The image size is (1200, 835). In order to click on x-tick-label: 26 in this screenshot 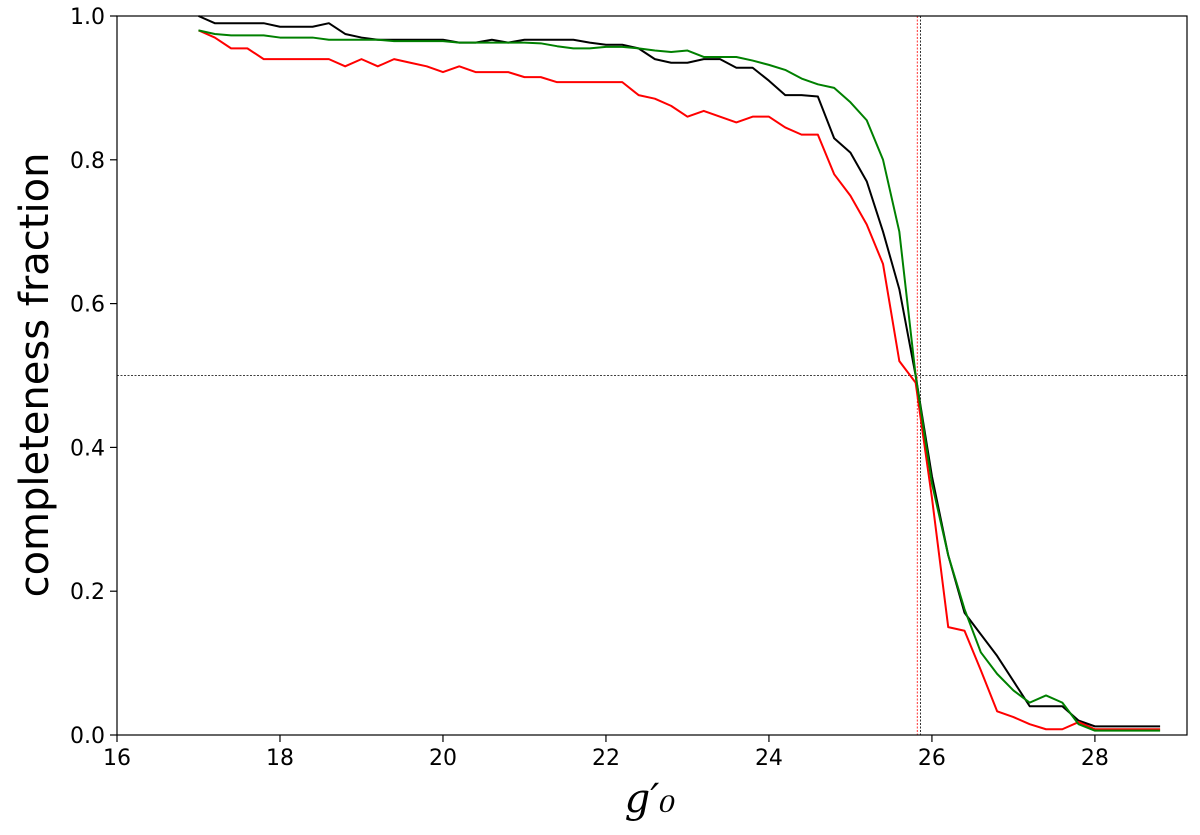, I will do `click(932, 758)`.